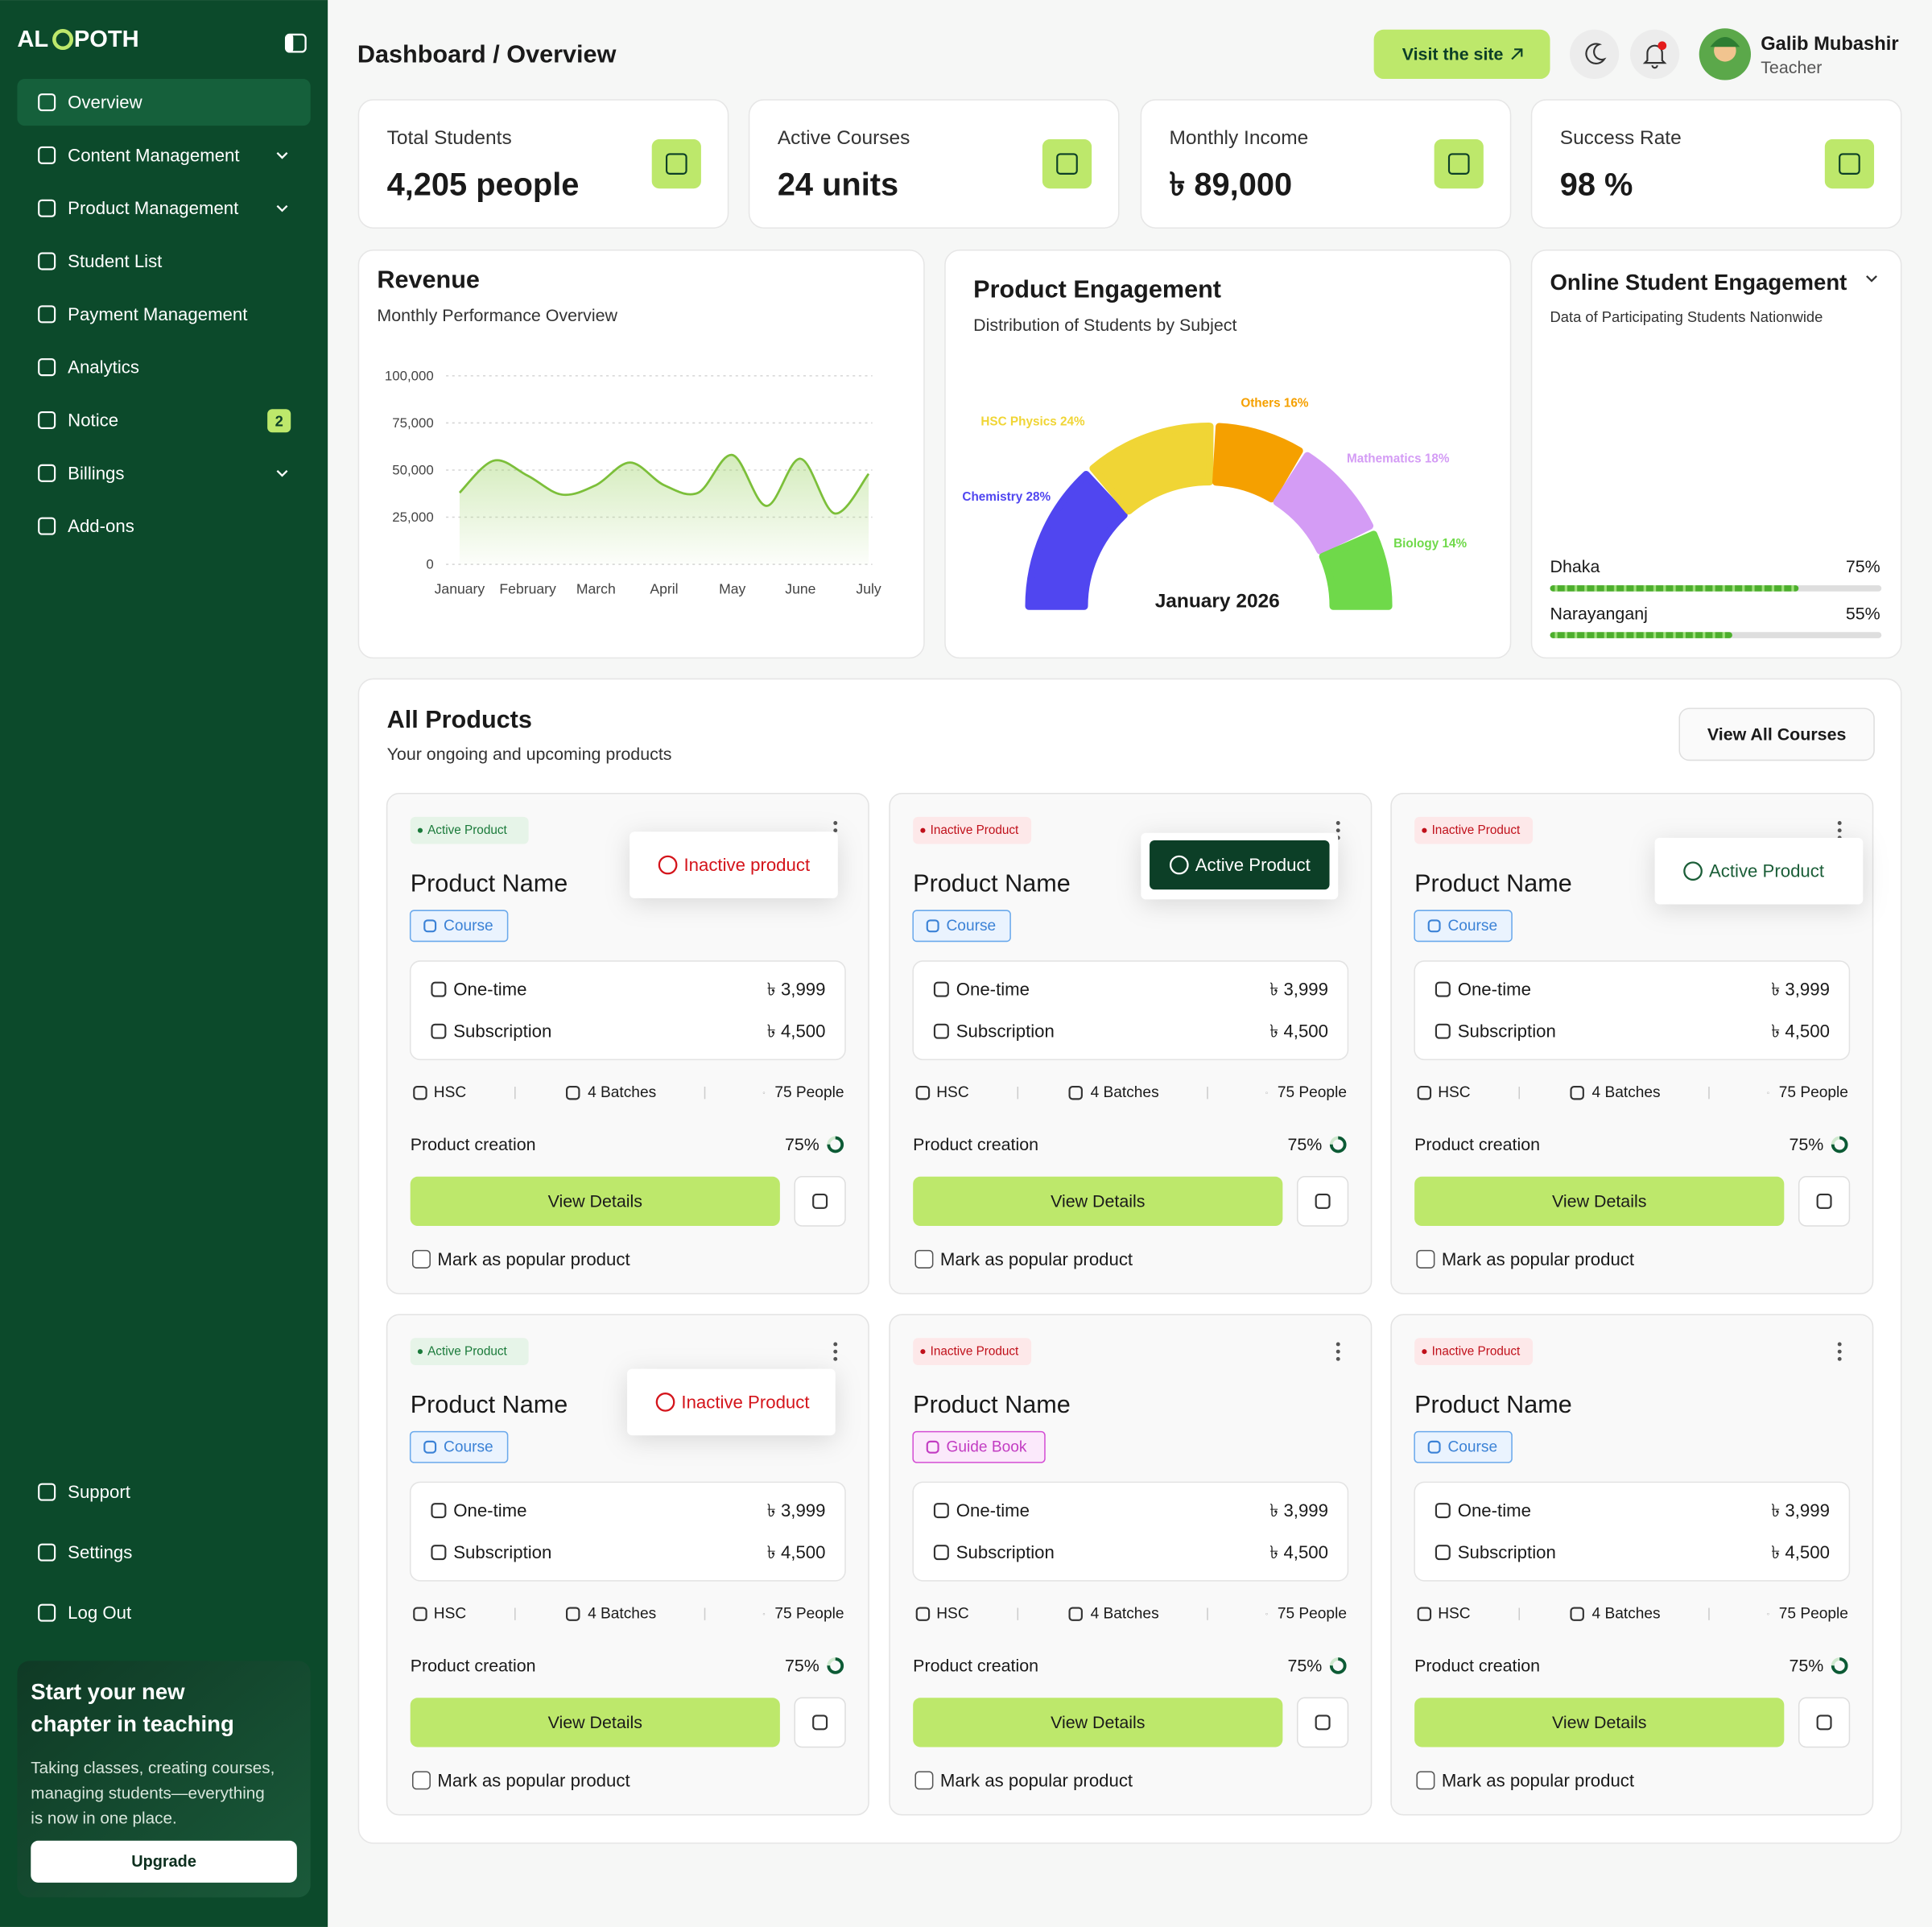  Describe the element at coordinates (105, 103) in the screenshot. I see `nav-item: Overview` at that location.